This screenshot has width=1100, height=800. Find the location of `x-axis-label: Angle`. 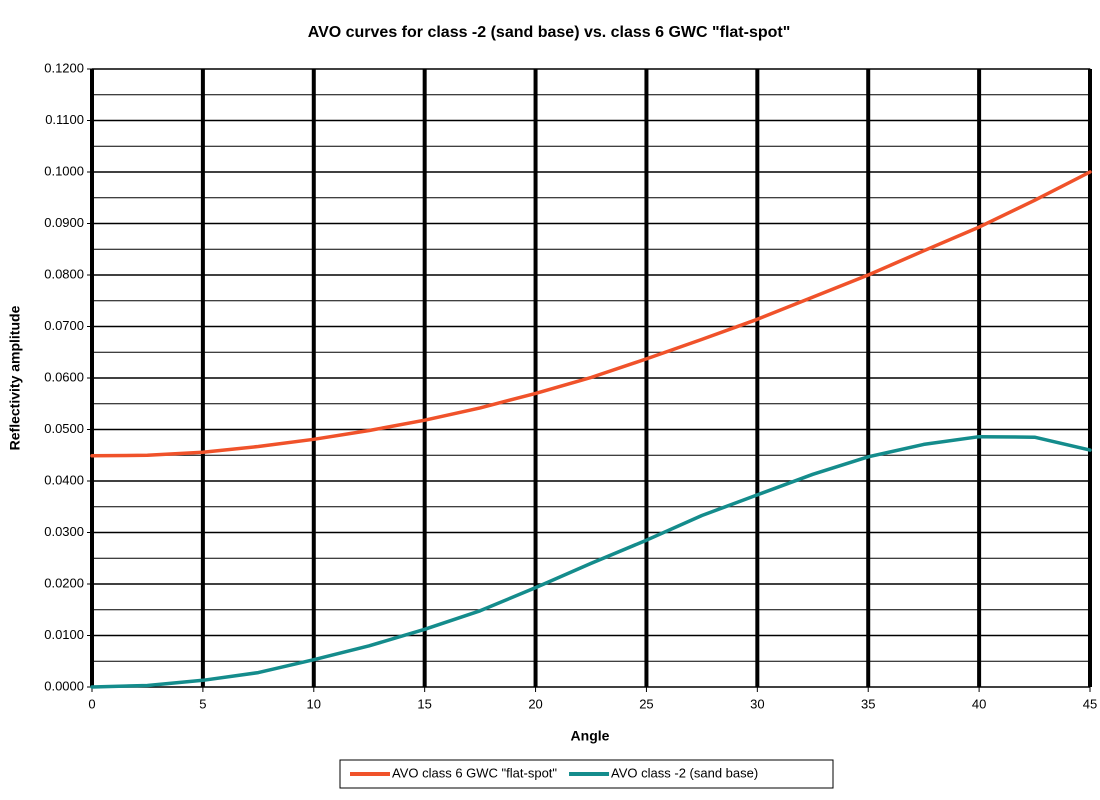

x-axis-label: Angle is located at coordinates (590, 736).